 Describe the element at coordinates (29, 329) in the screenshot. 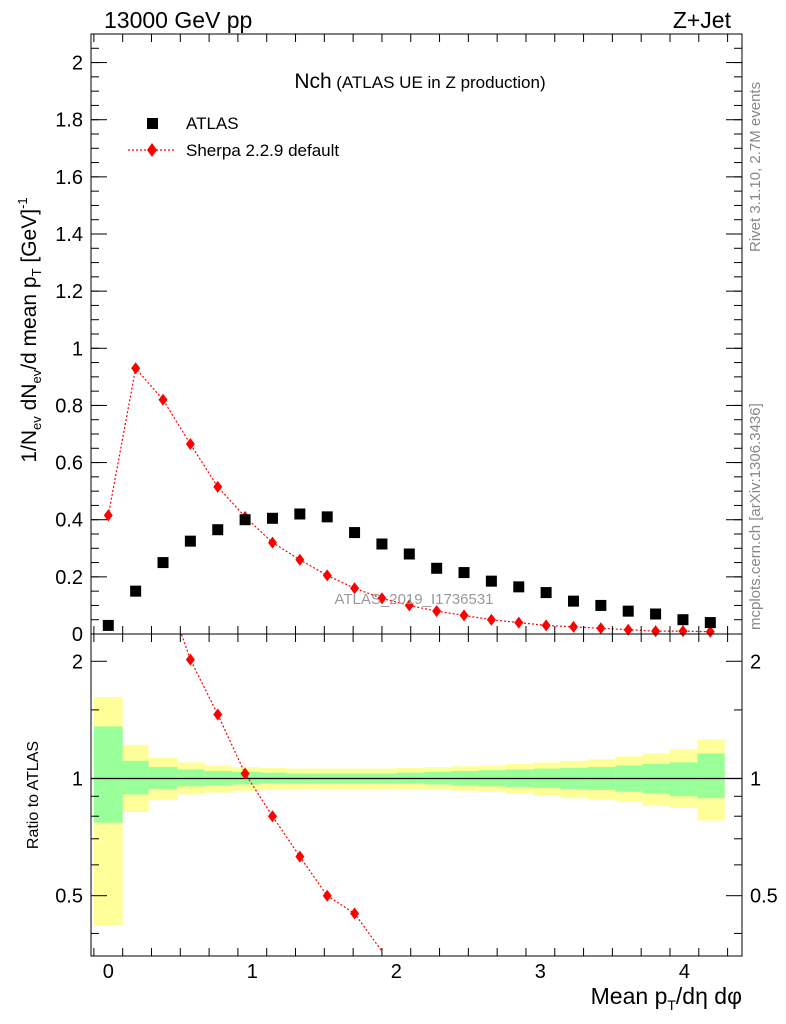

I see `main-y-axis-label: 1/Nev dNev/d mean pT [GeV]-1` at that location.